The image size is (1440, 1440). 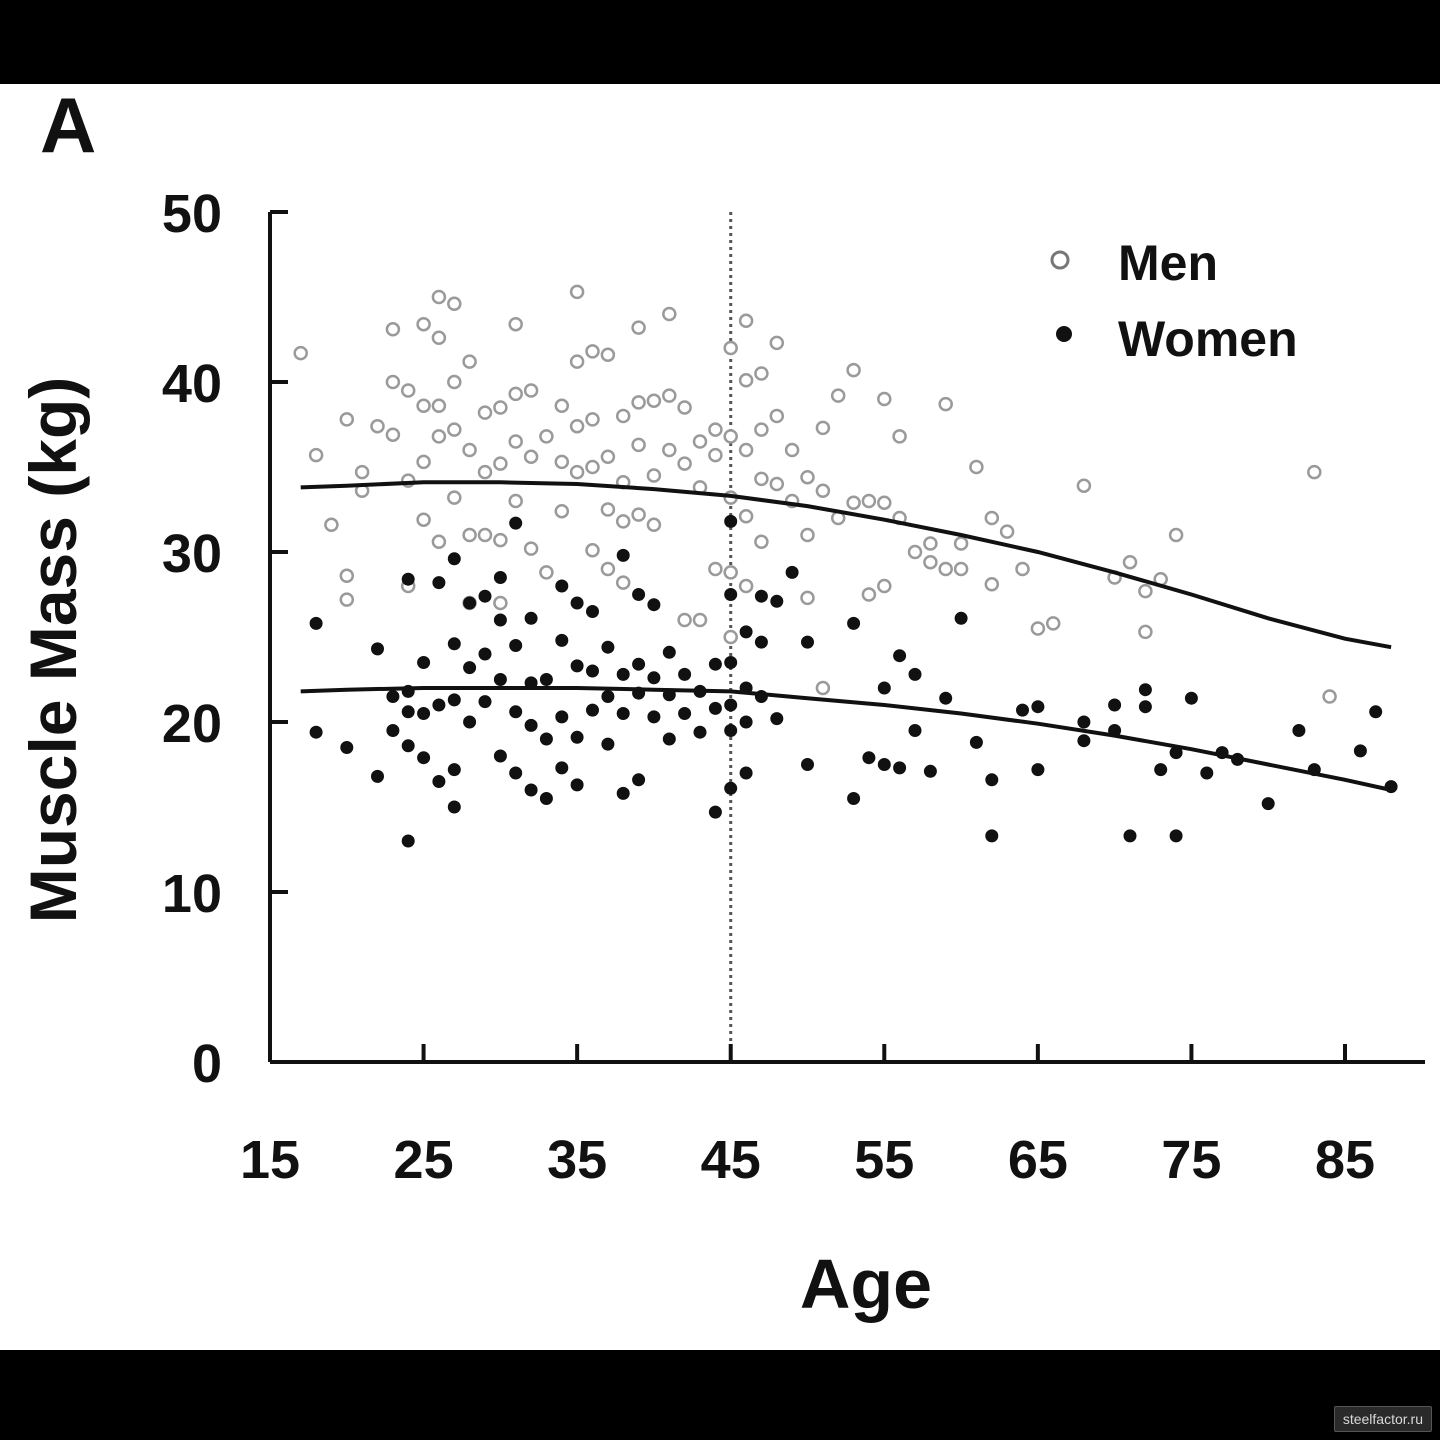 I want to click on legend: Men Women, so click(x=1174, y=301).